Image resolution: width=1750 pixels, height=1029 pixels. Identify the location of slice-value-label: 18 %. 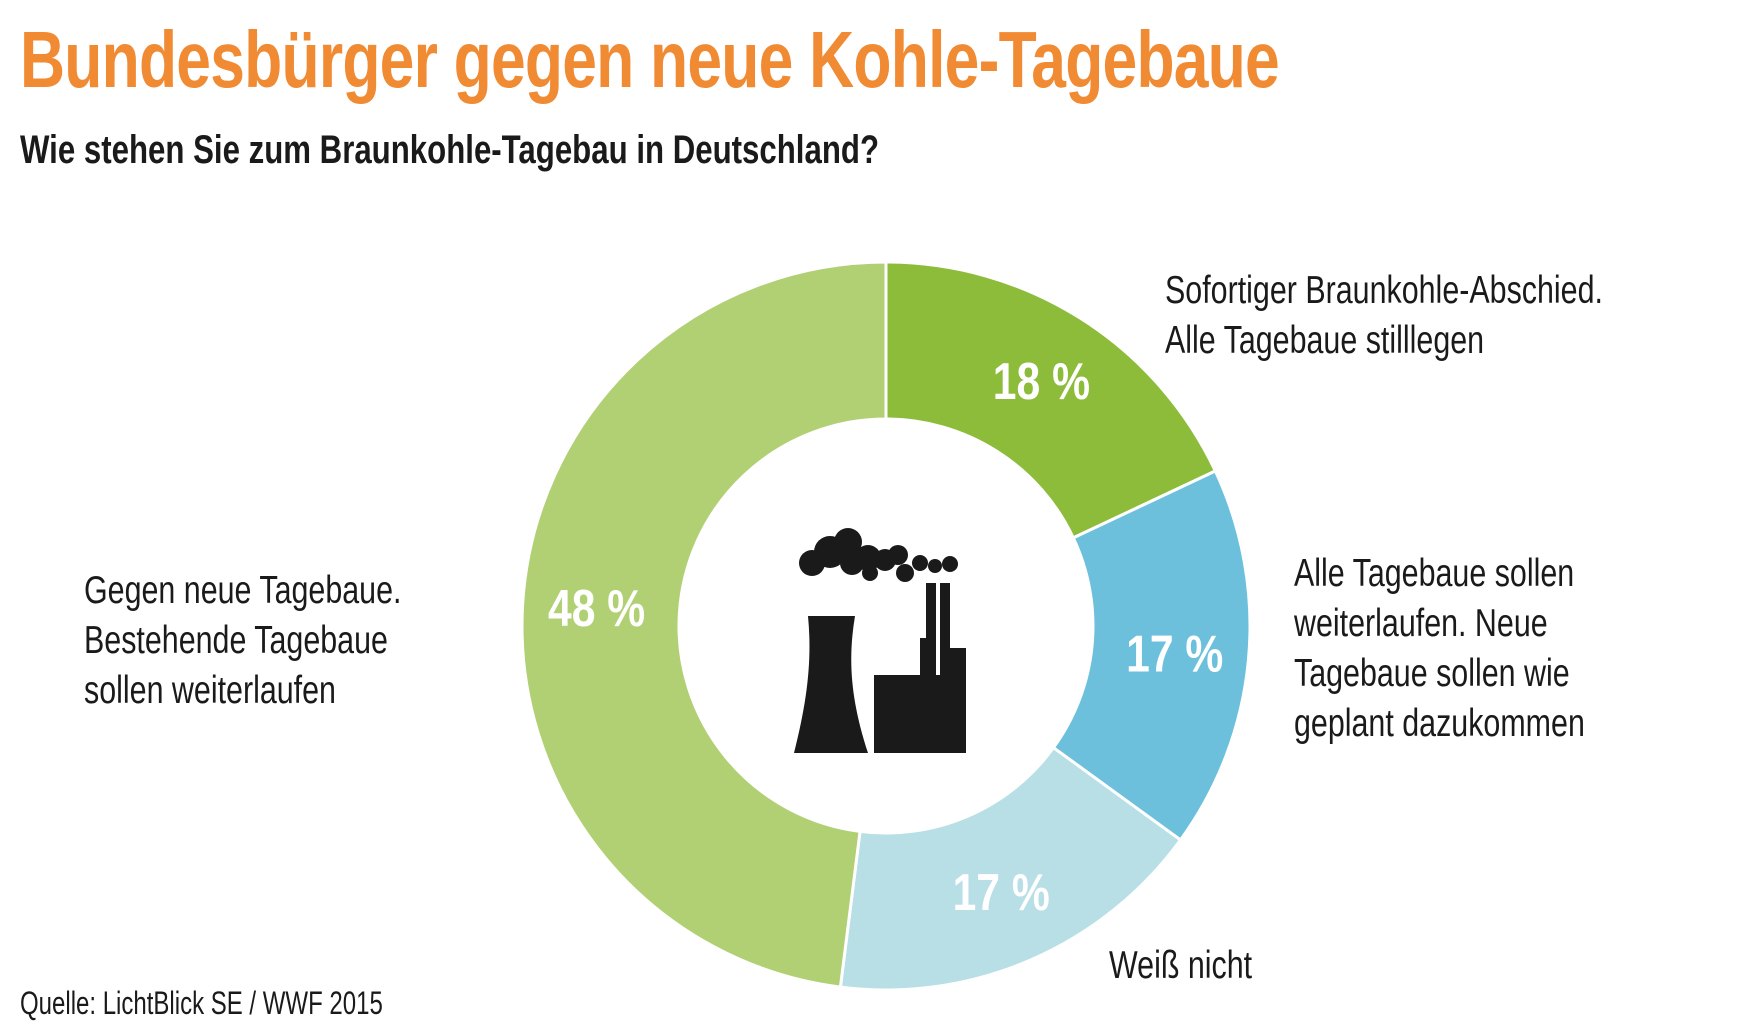
(1041, 382).